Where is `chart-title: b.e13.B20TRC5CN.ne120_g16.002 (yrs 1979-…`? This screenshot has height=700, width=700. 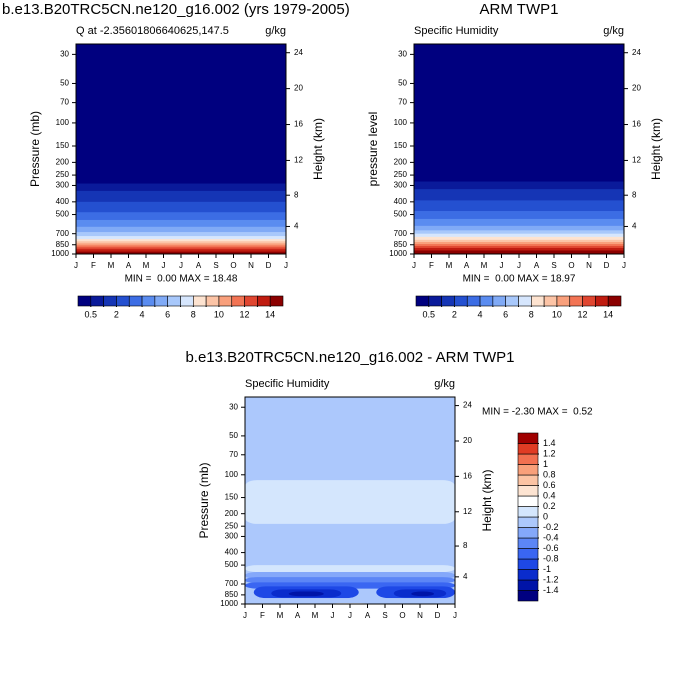 chart-title: b.e13.B20TRC5CN.ne120_g16.002 (yrs 1979-… is located at coordinates (176, 9).